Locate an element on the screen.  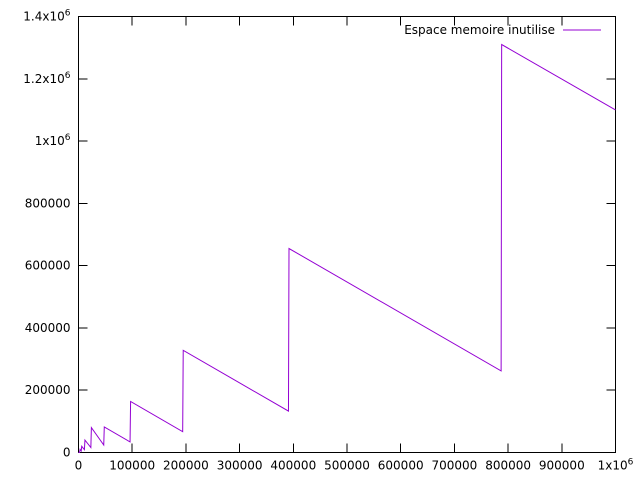
x-tick-label: 500000 is located at coordinates (347, 466).